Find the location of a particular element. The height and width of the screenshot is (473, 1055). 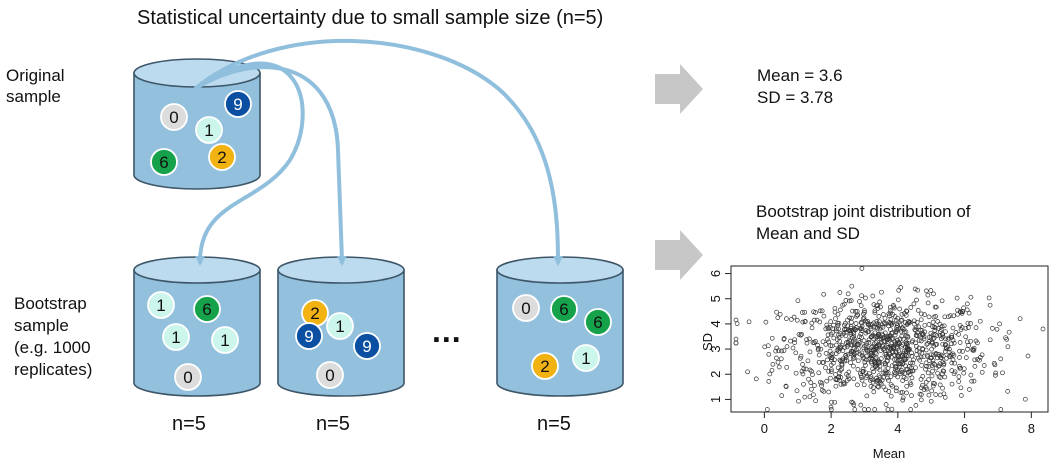

ball-b3-6b: 6 is located at coordinates (598, 322).